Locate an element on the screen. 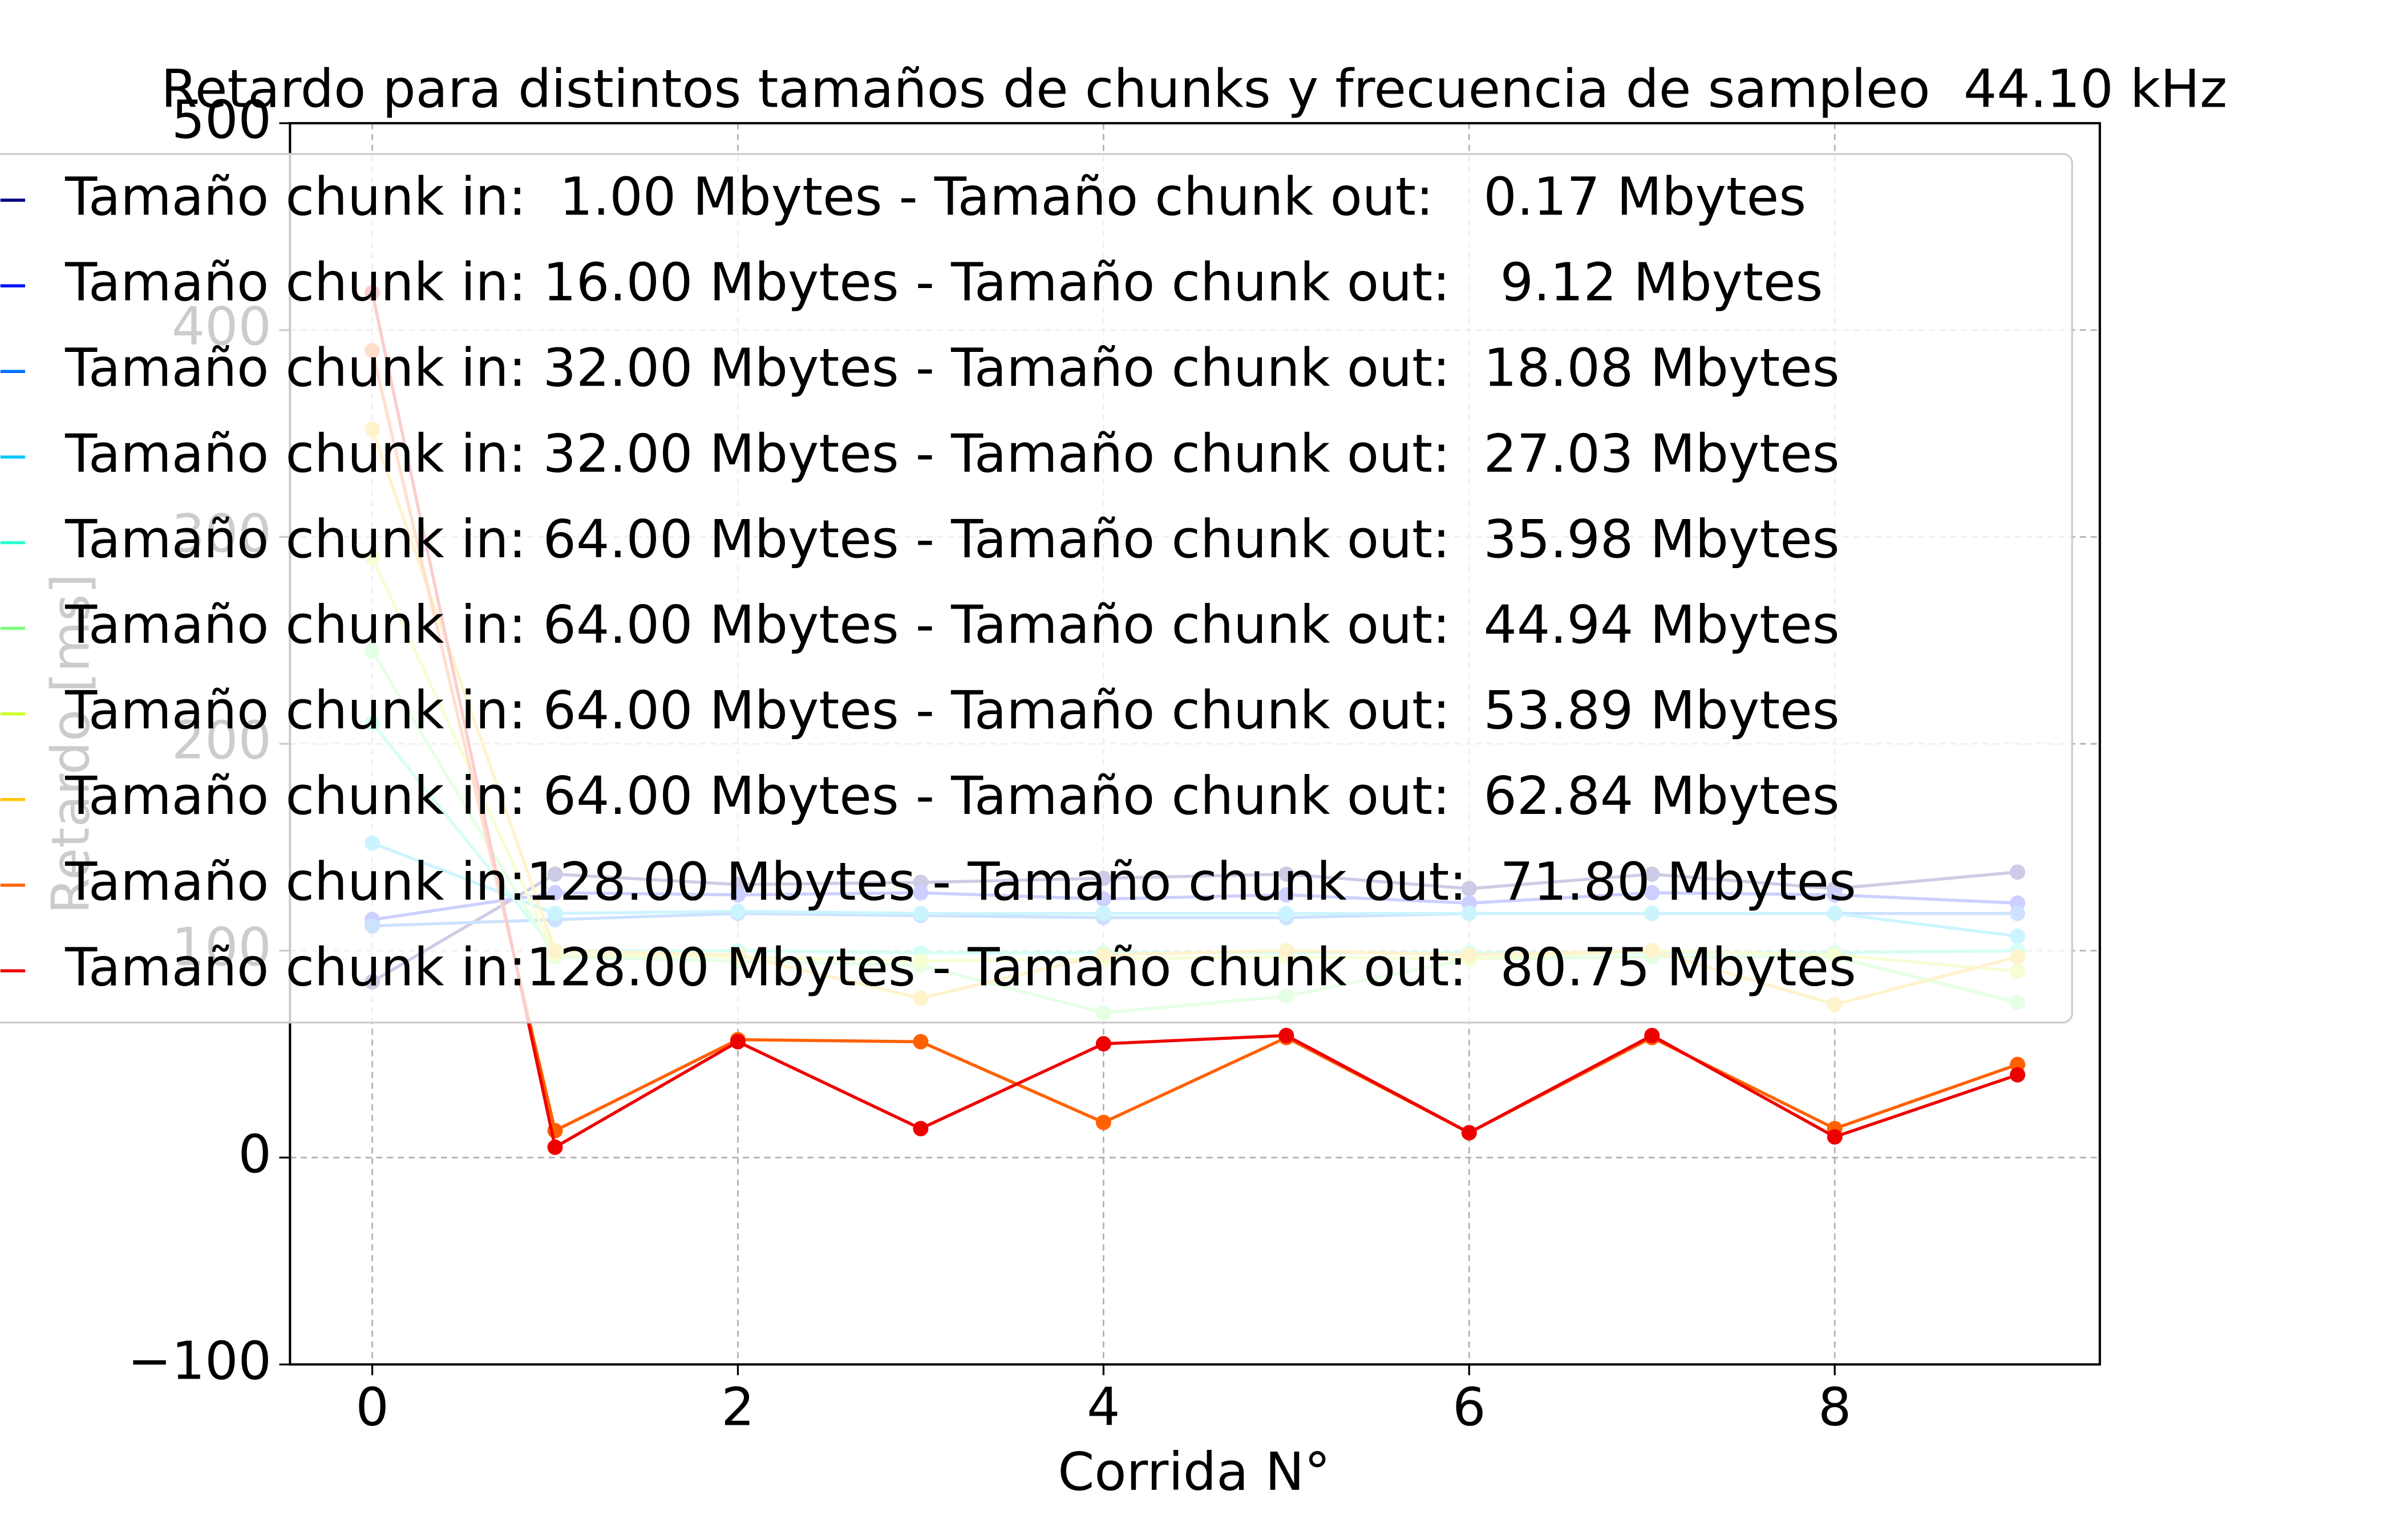 This screenshot has width=2396, height=1540. x-tick-label: 6 is located at coordinates (1469, 1408).